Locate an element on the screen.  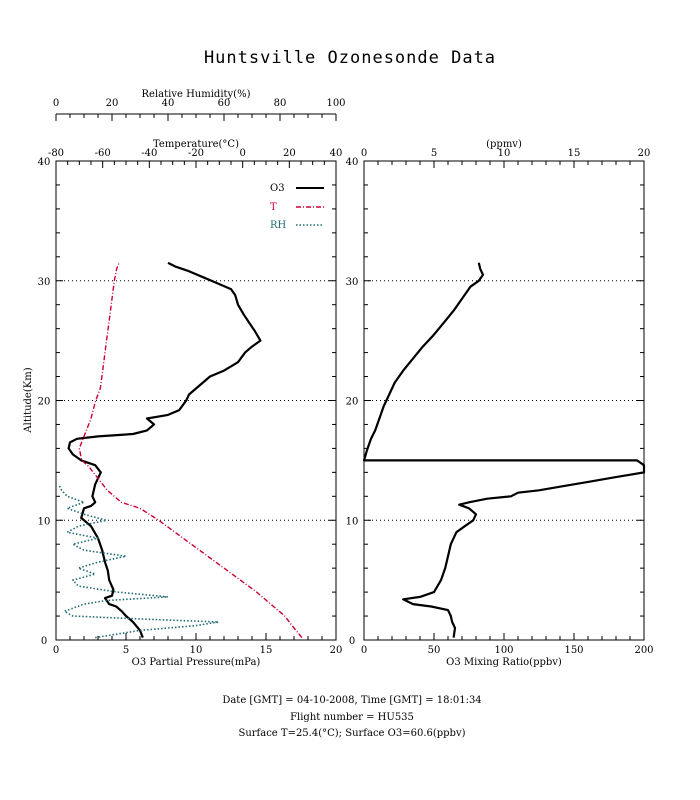
right-y-tick-label: 30 is located at coordinates (352, 282).